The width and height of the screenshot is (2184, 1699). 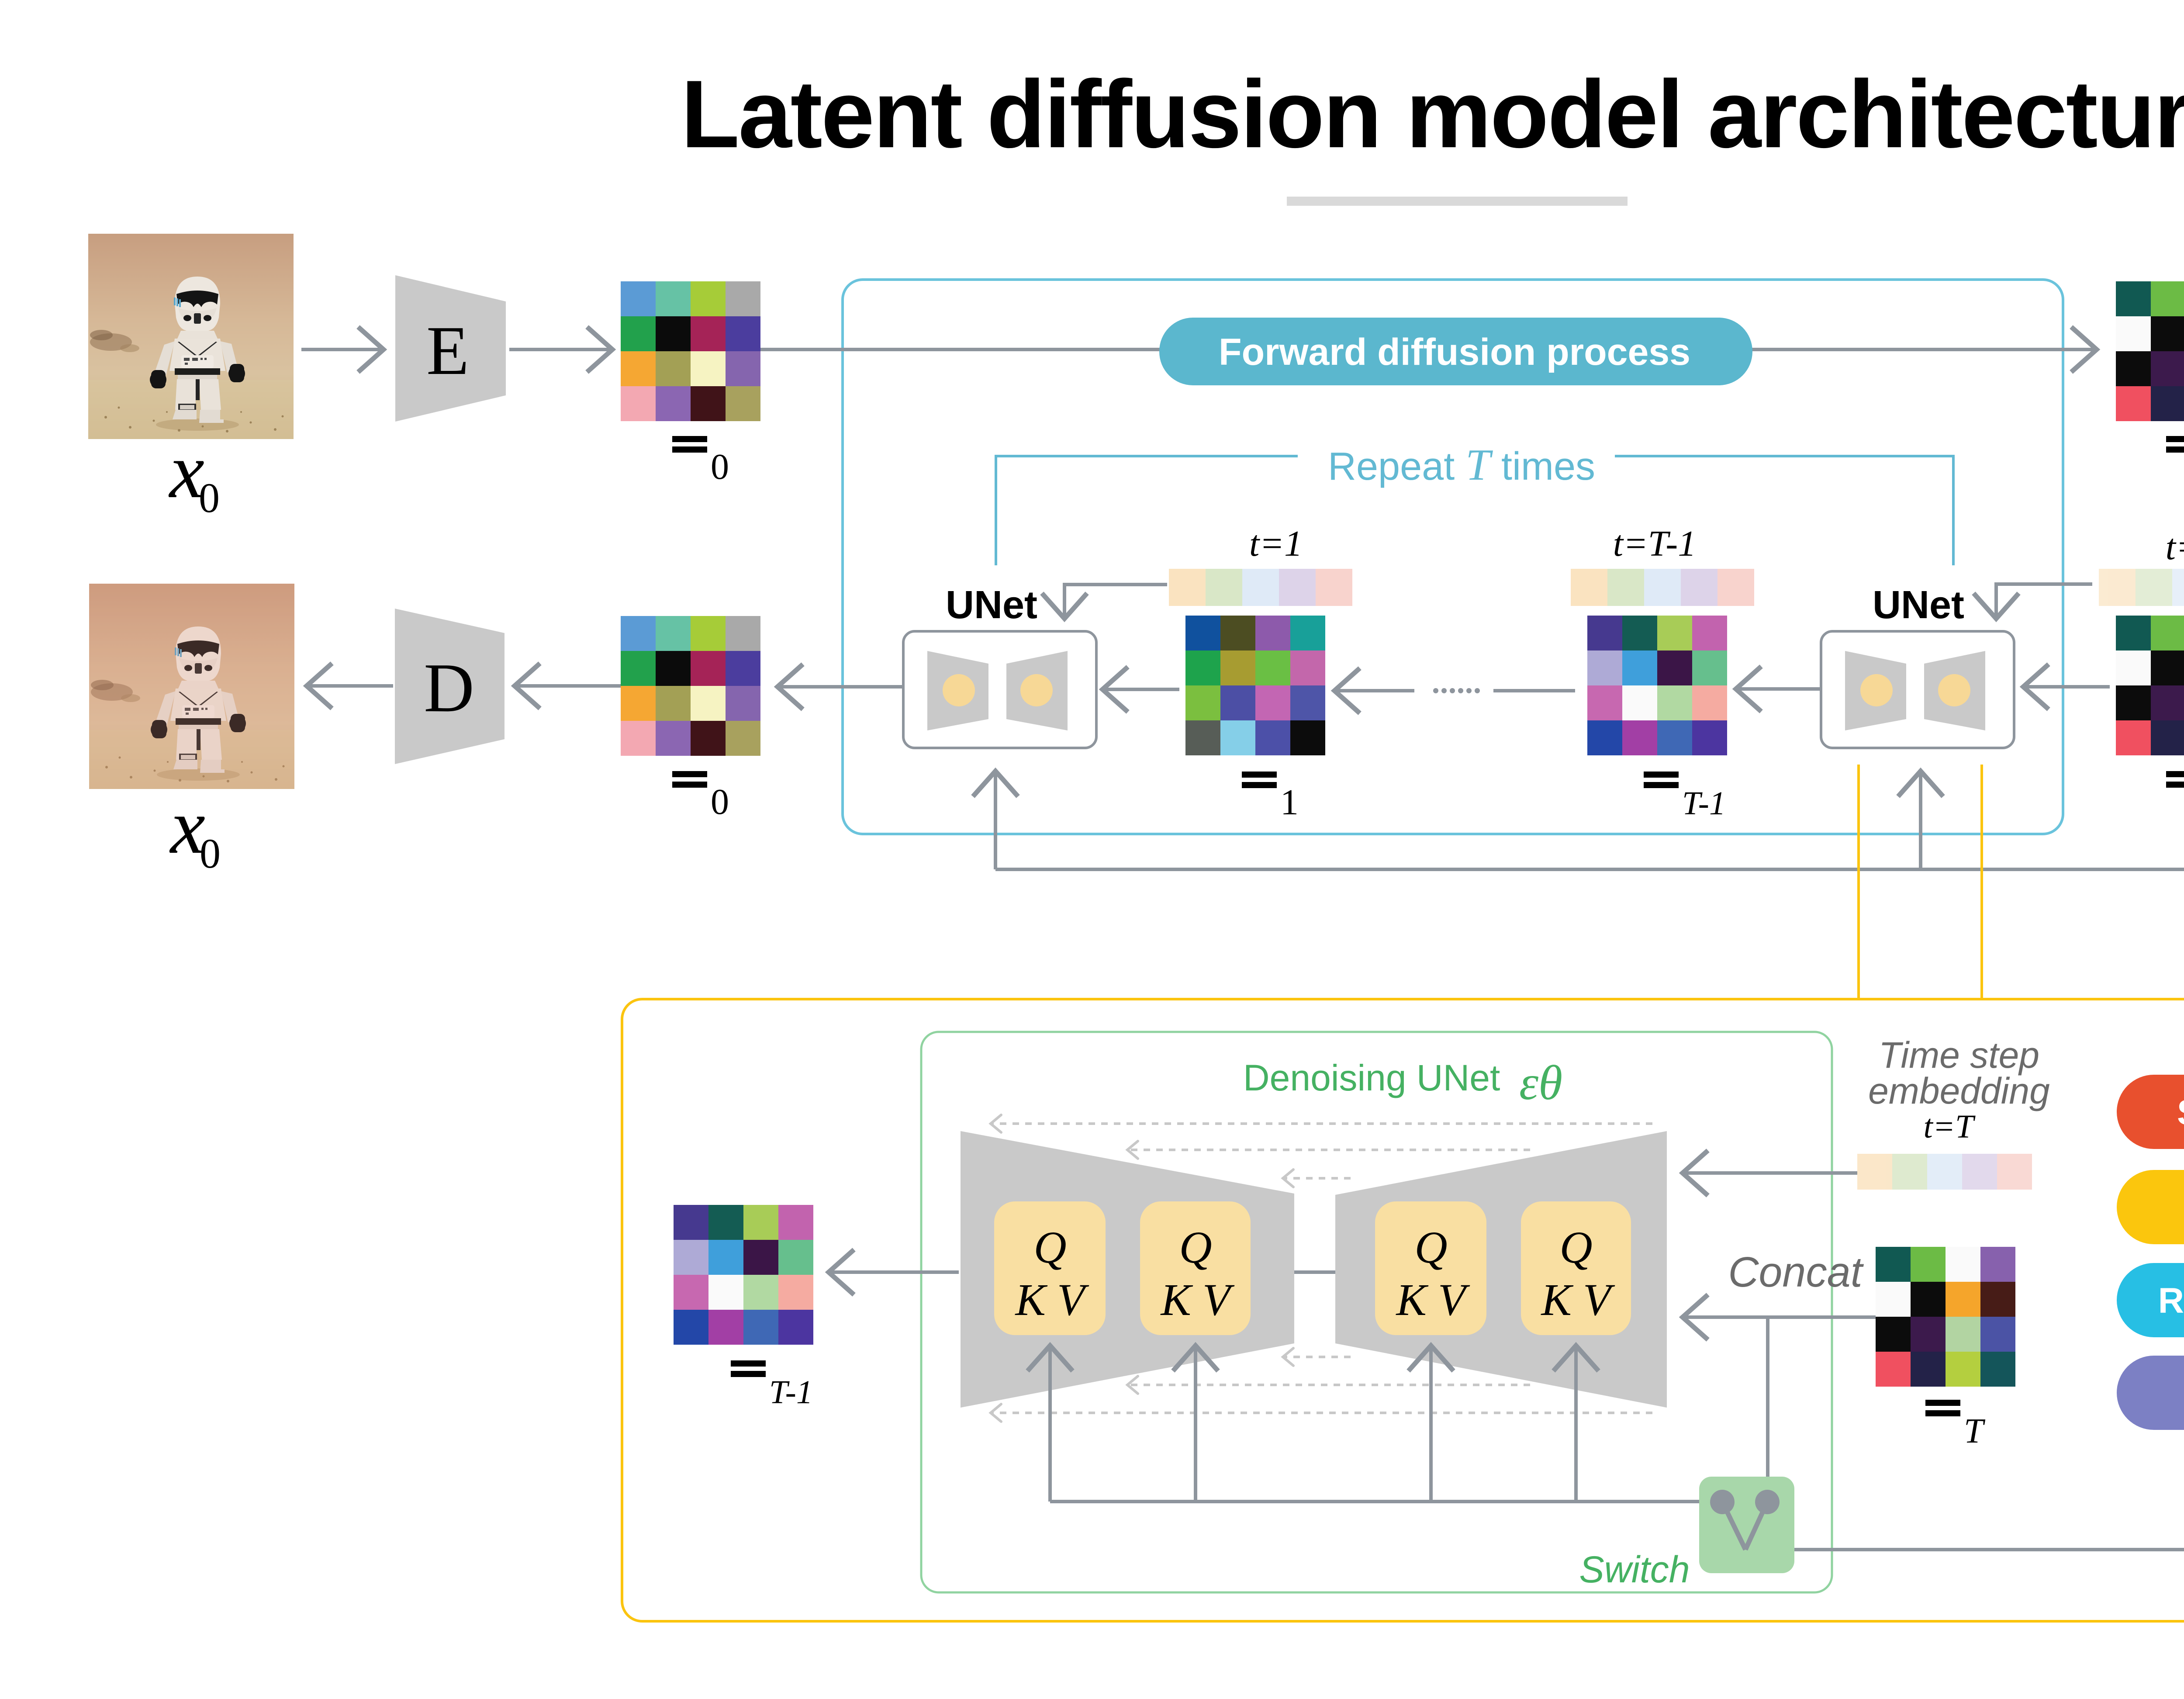 I want to click on svg-text: E, so click(x=447, y=350).